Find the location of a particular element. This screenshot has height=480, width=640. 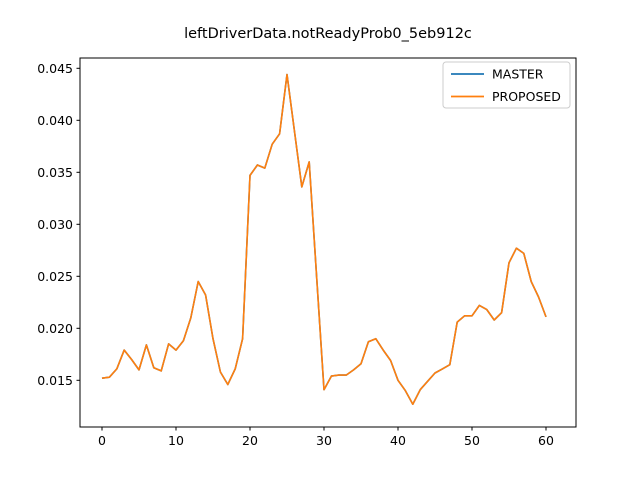

y-tick-label: 0.015 is located at coordinates (55, 380).